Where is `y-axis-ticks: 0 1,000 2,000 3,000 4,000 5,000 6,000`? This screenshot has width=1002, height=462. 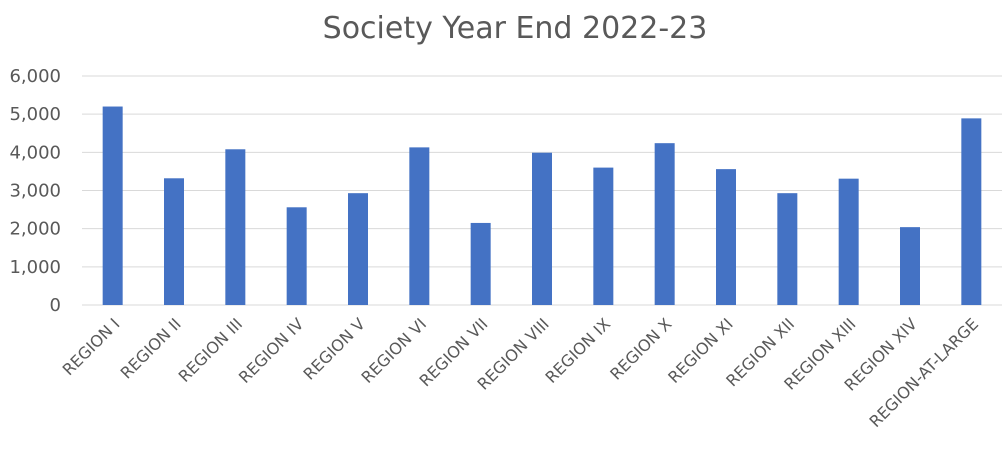
y-axis-ticks: 0 1,000 2,000 3,000 4,000 5,000 6,000 is located at coordinates (35, 191).